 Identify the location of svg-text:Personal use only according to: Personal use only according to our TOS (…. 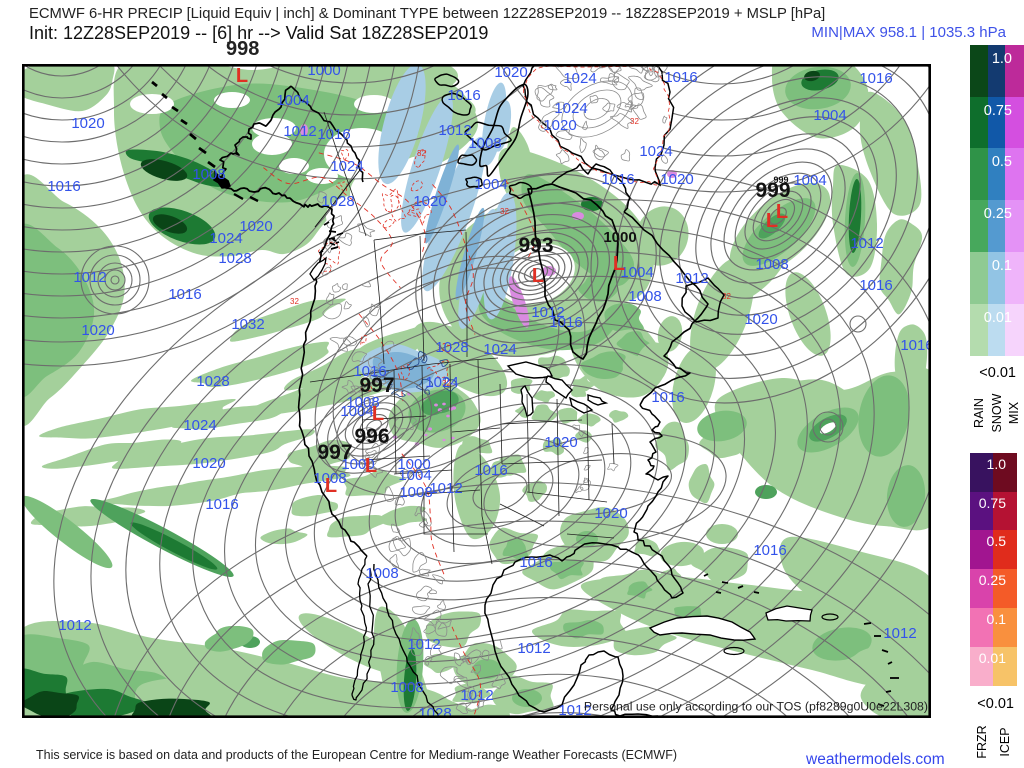
(756, 707).